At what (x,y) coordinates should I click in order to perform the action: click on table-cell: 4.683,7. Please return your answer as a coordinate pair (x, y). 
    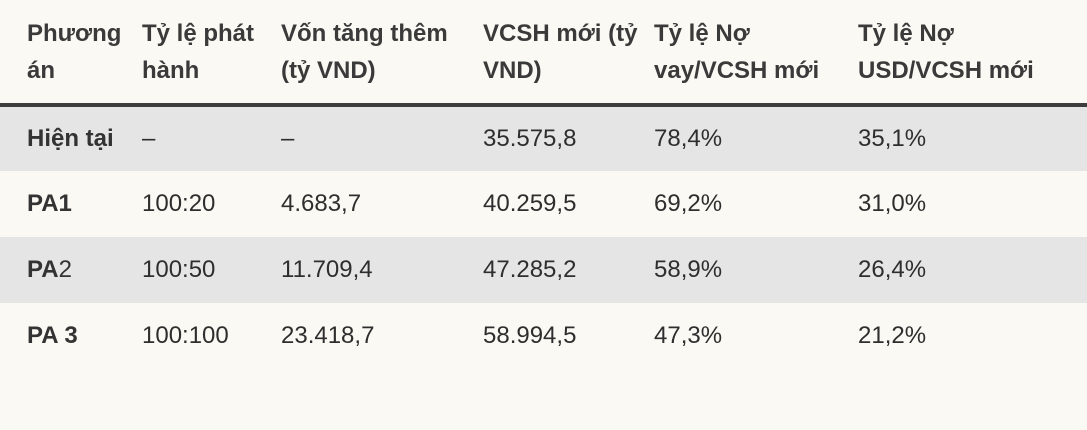
    Looking at the image, I should click on (321, 203).